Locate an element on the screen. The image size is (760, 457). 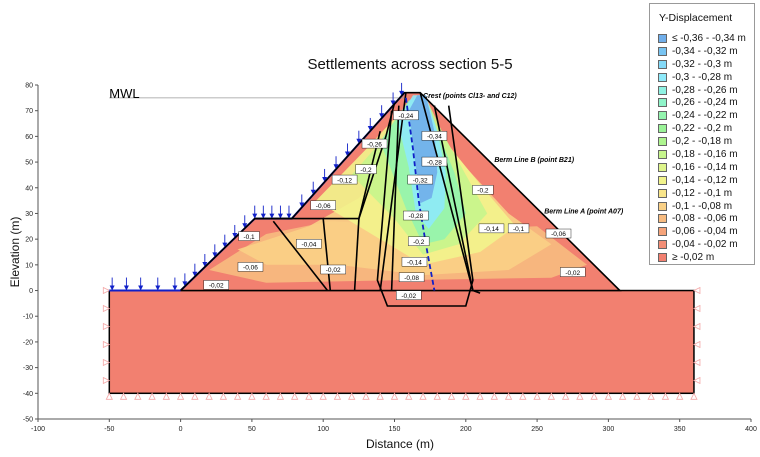
x-tick-label: 100 is located at coordinates (323, 429).